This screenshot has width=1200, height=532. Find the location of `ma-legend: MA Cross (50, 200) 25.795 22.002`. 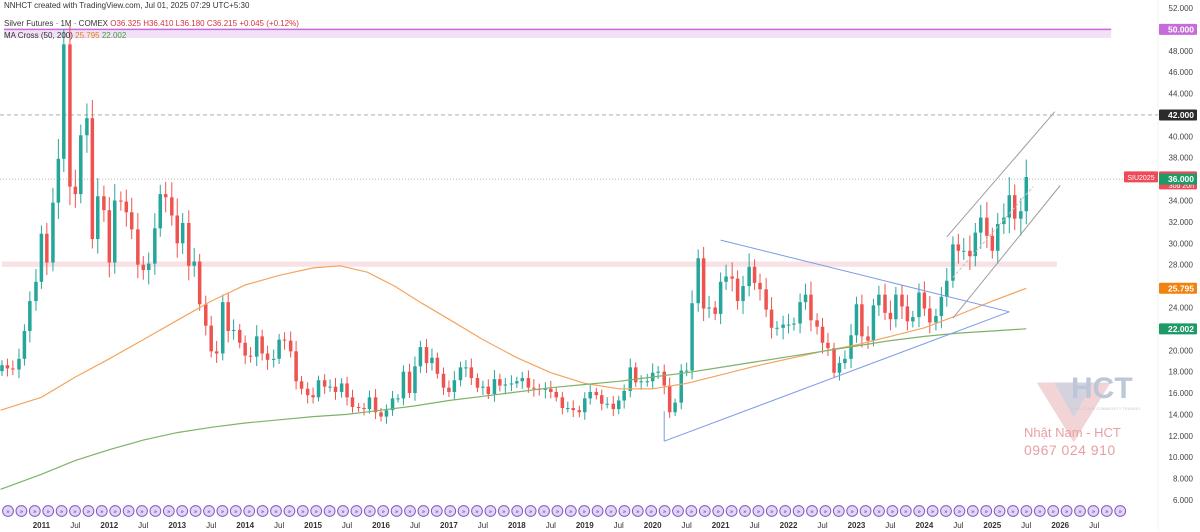

ma-legend: MA Cross (50, 200) 25.795 22.002 is located at coordinates (65, 35).